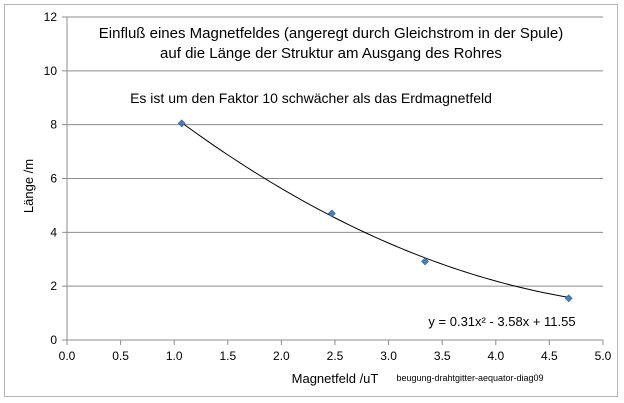 This screenshot has width=624, height=403. I want to click on source-note: beugung-drahtgitter-aequator-diag09, so click(469, 378).